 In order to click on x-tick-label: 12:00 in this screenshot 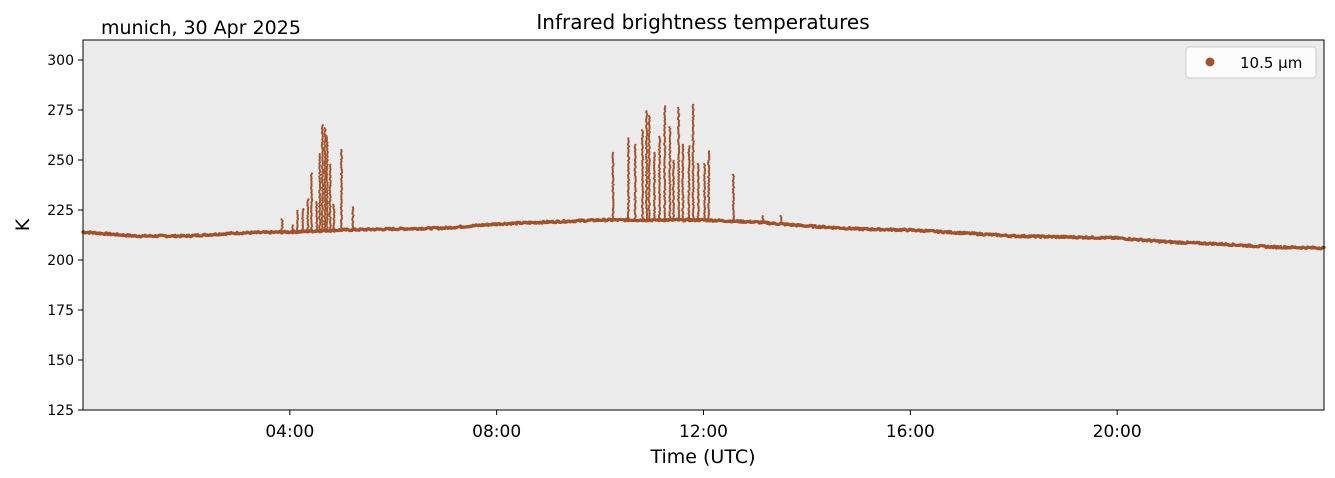, I will do `click(703, 432)`.